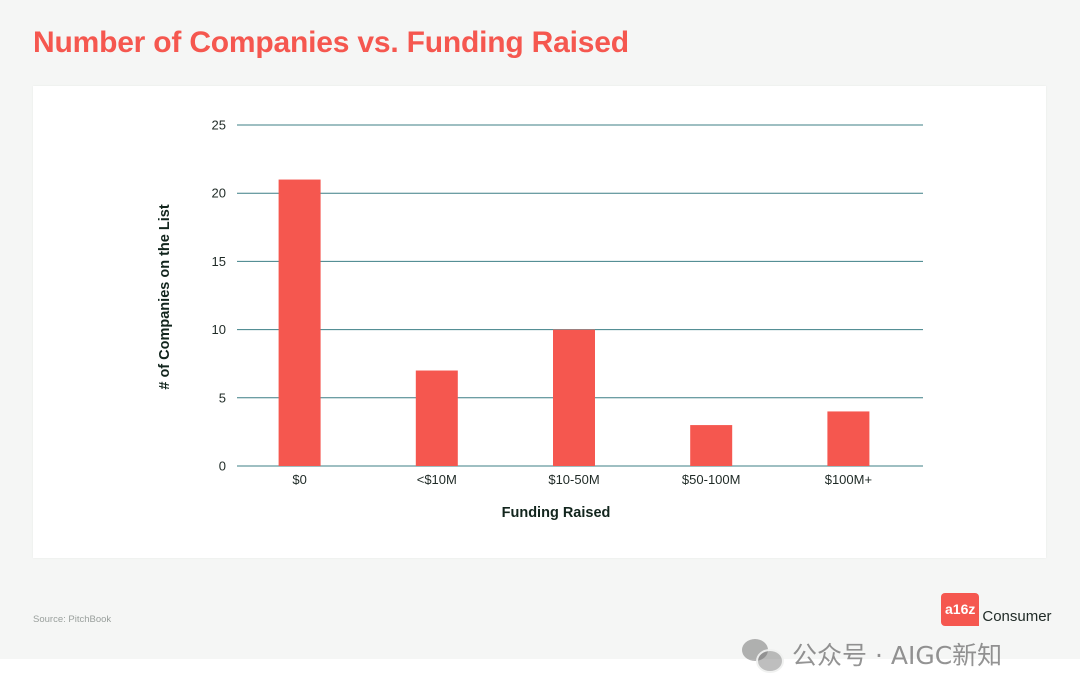 This screenshot has width=1080, height=697. Describe the element at coordinates (1017, 616) in the screenshot. I see `brand-name: Consumer` at that location.